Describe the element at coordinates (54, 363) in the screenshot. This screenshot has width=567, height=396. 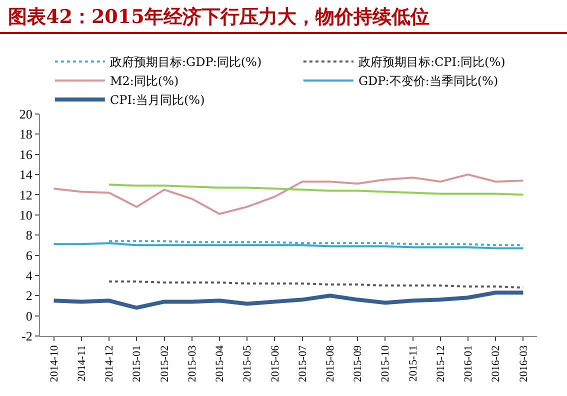
I see `x-tick-label: 2014-10` at that location.